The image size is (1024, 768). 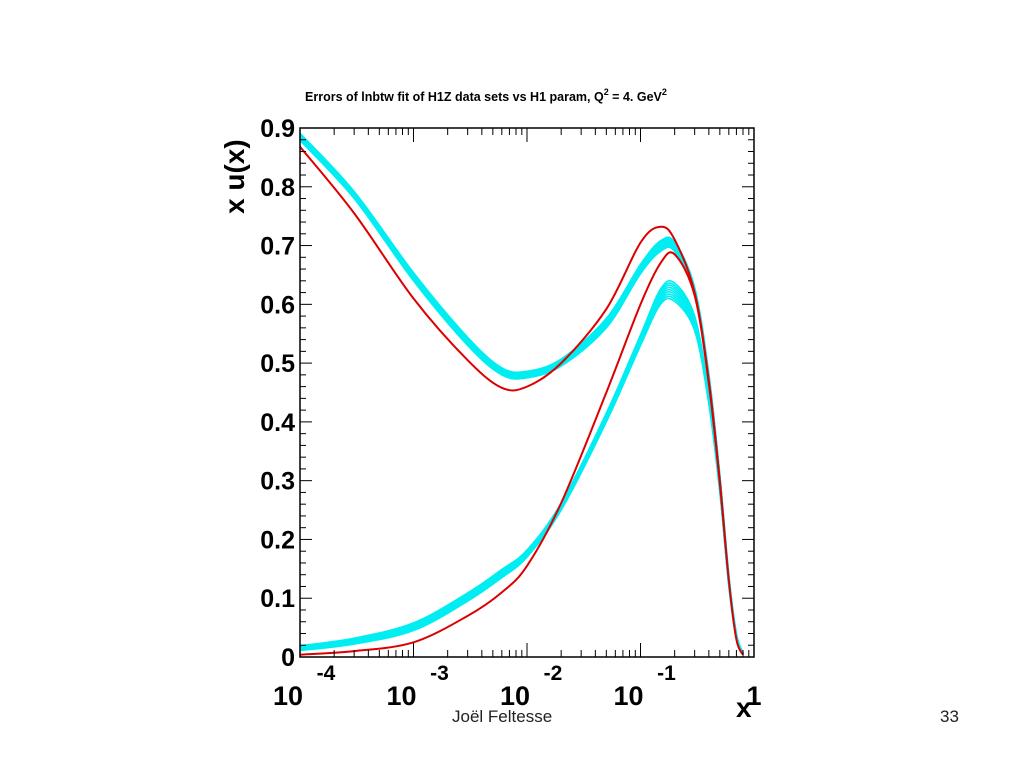 What do you see at coordinates (234, 176) in the screenshot?
I see `y-axis-label: x u(x)` at bounding box center [234, 176].